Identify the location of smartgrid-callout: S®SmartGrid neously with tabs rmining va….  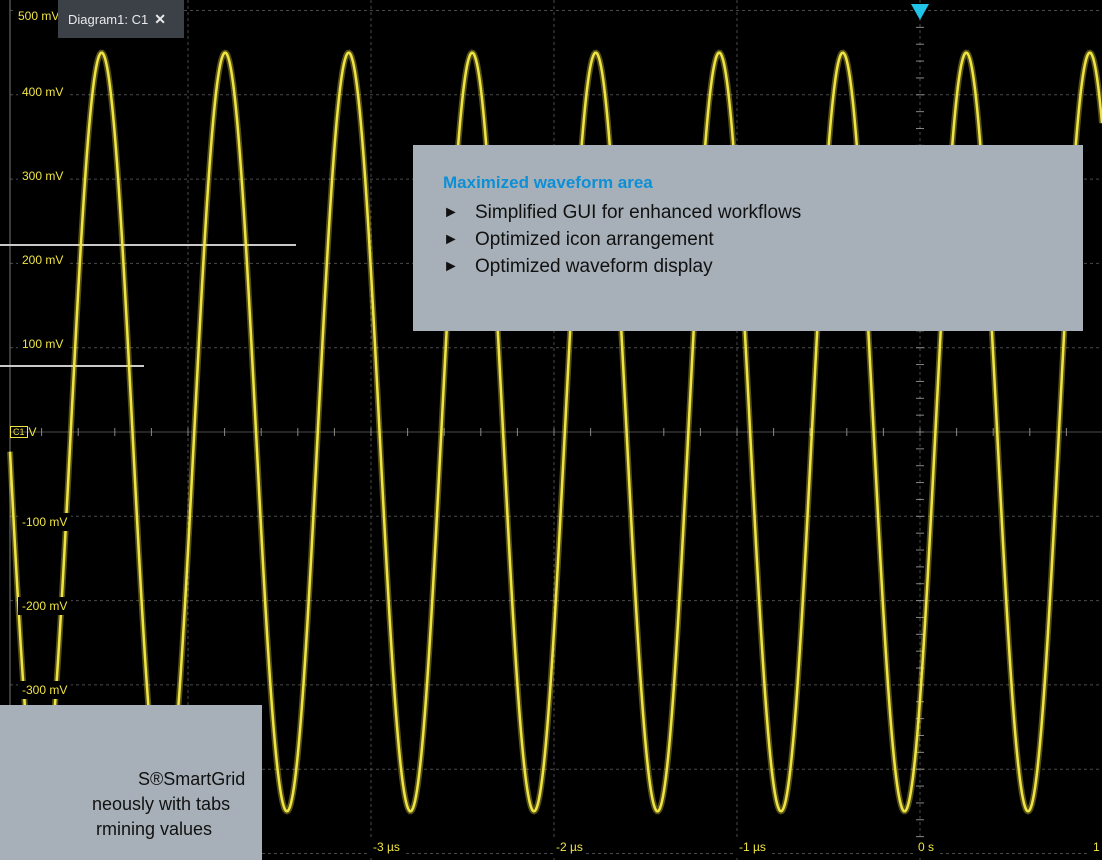
(131, 782).